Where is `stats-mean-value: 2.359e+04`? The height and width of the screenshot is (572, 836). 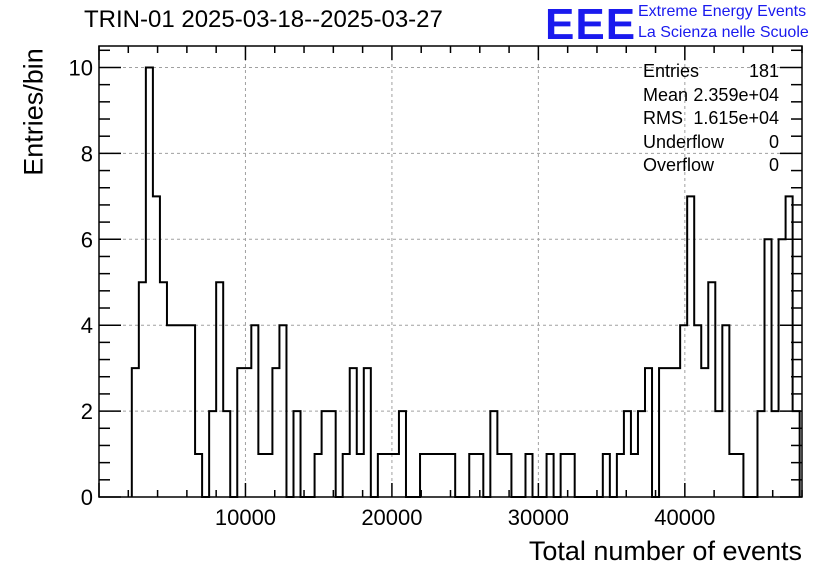
stats-mean-value: 2.359e+04 is located at coordinates (736, 94).